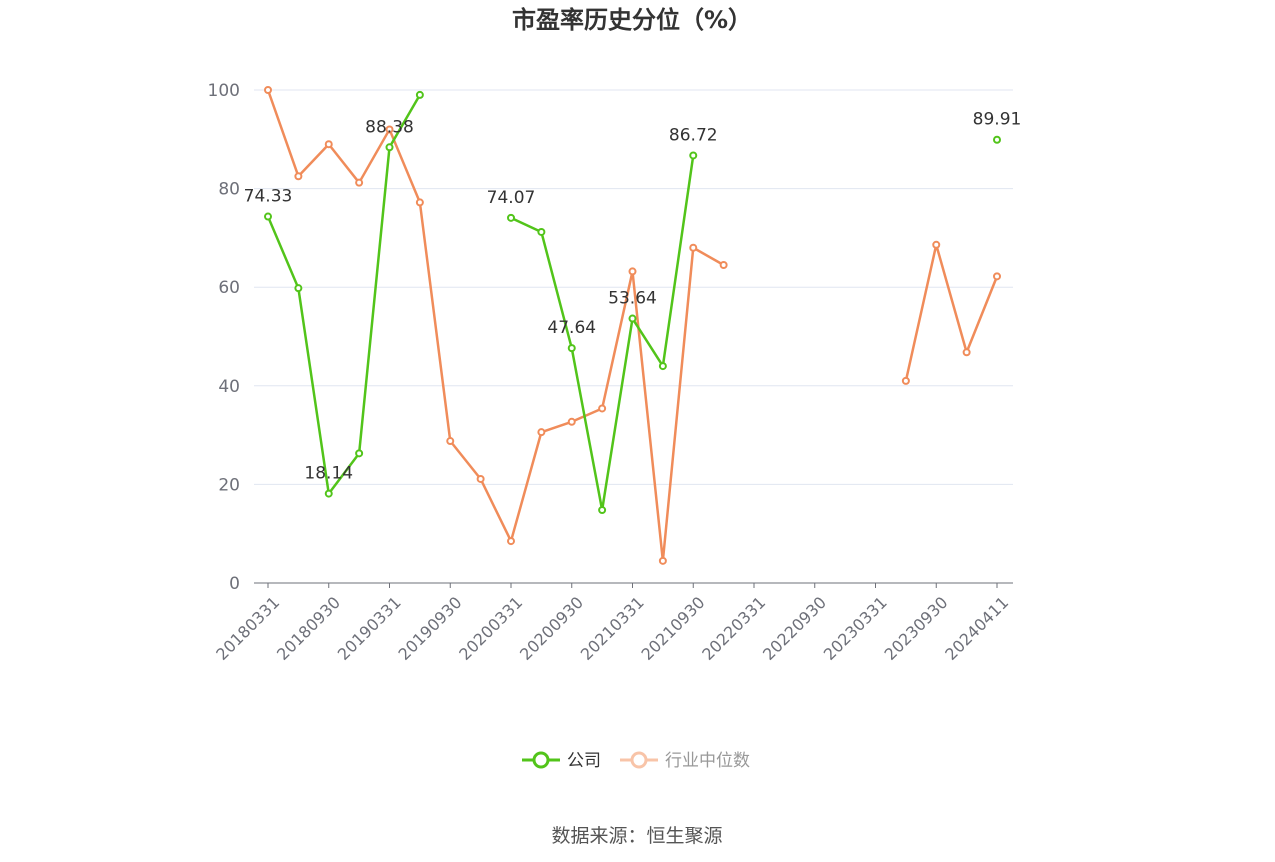  I want to click on x-tick-label: 20180930, so click(308, 628).